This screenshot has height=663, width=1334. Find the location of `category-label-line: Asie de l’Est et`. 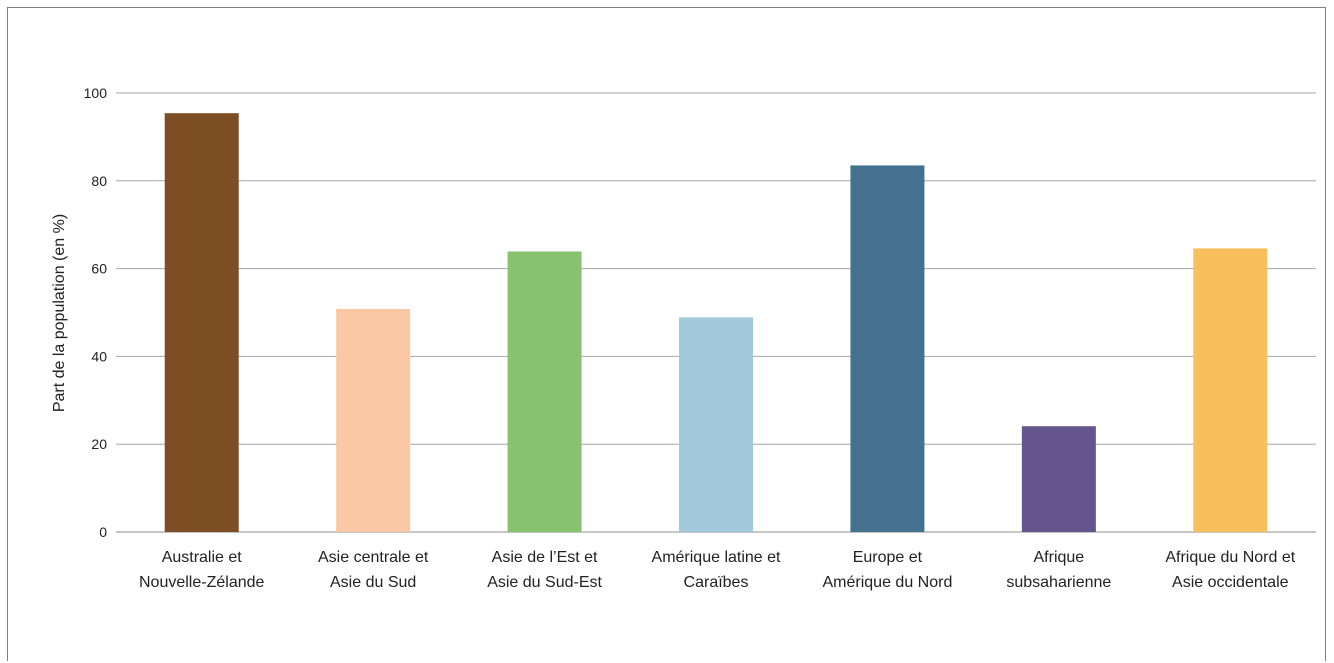

category-label-line: Asie de l’Est et is located at coordinates (545, 557).